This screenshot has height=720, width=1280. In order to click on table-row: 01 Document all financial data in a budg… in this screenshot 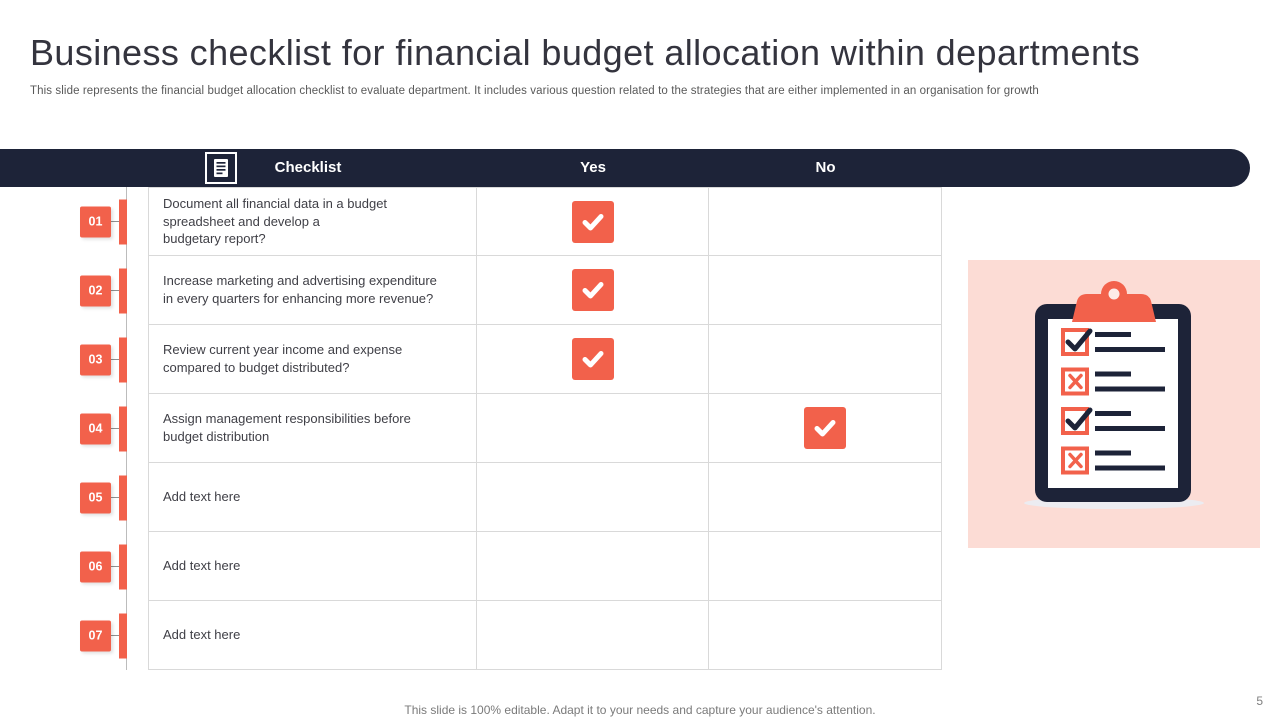, I will do `click(506, 221)`.